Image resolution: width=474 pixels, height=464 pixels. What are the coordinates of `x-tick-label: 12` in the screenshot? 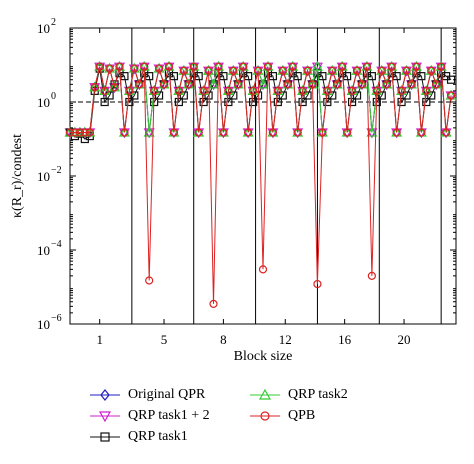 It's located at (285, 339).